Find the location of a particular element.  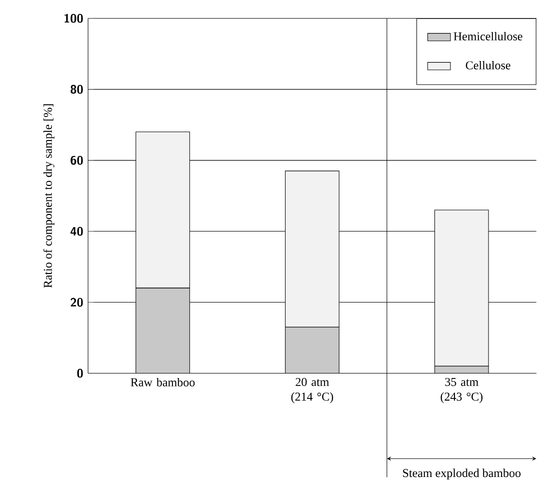

x-tick-label: Raw bamboo is located at coordinates (162, 382).